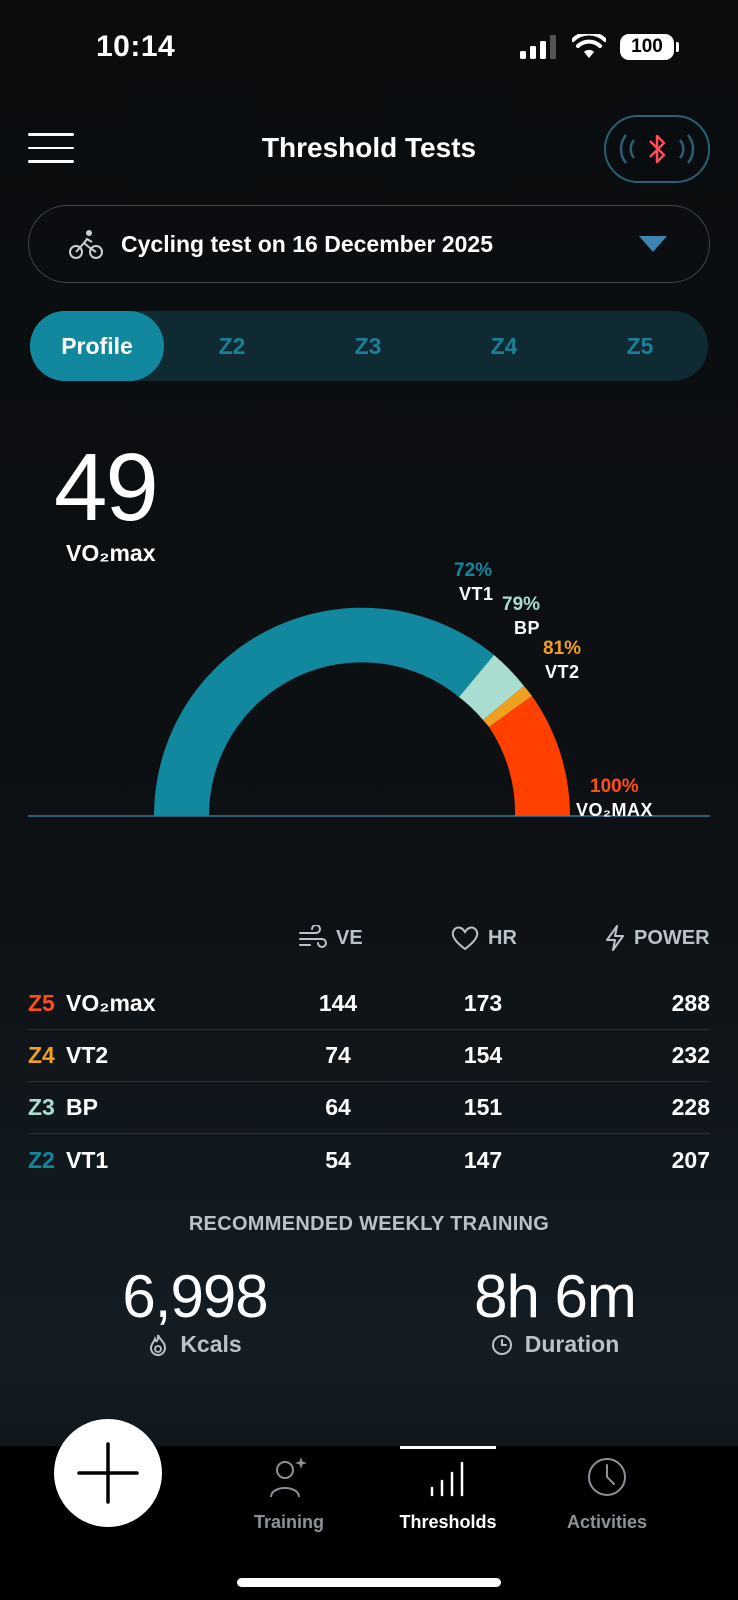 The height and width of the screenshot is (1600, 738). I want to click on tab-z5: Z5, so click(640, 345).